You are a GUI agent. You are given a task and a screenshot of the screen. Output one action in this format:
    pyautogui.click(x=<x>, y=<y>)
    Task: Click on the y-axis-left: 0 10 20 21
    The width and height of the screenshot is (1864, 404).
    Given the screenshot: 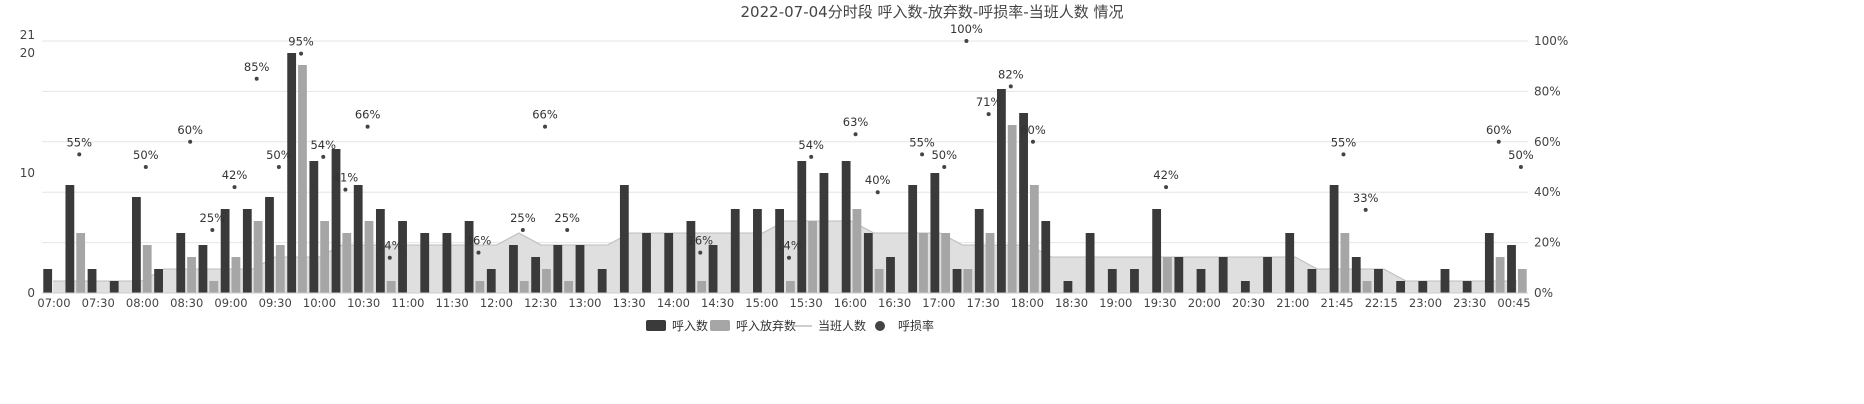 What is the action you would take?
    pyautogui.click(x=27, y=164)
    